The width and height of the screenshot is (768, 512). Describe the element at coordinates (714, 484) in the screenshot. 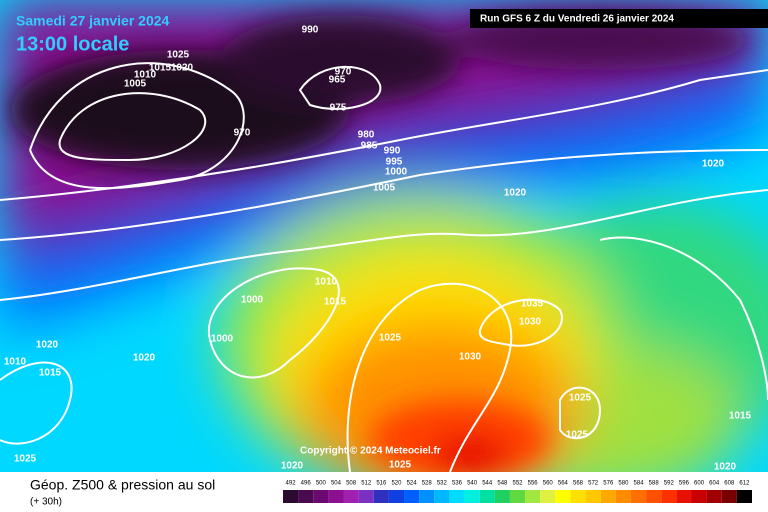

I see `legend-label: 604` at that location.